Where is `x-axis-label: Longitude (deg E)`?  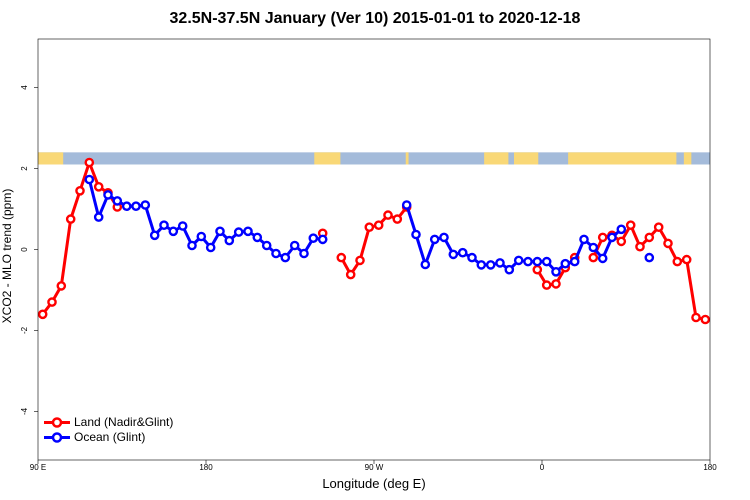
x-axis-label: Longitude (deg E) is located at coordinates (374, 483).